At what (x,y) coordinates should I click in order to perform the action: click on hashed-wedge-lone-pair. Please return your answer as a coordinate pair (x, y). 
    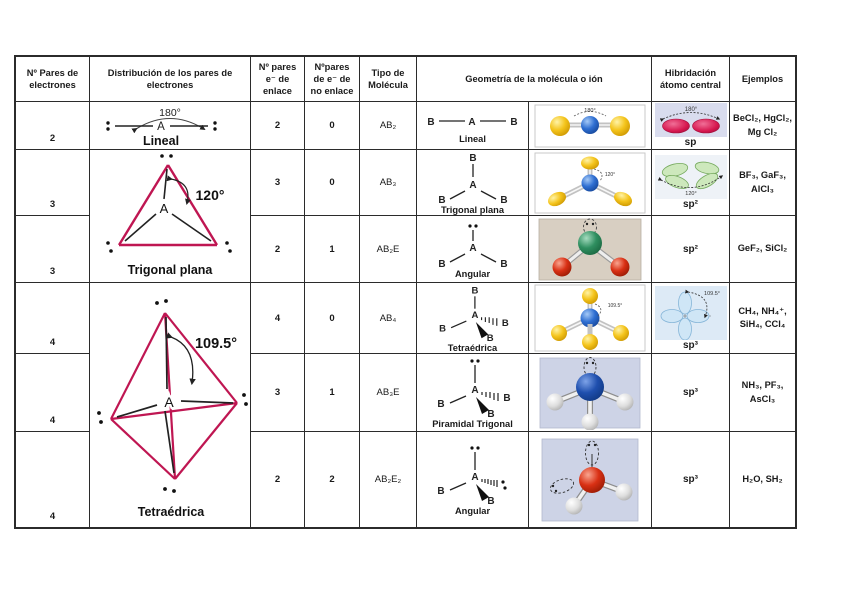
    Looking at the image, I should click on (489, 483).